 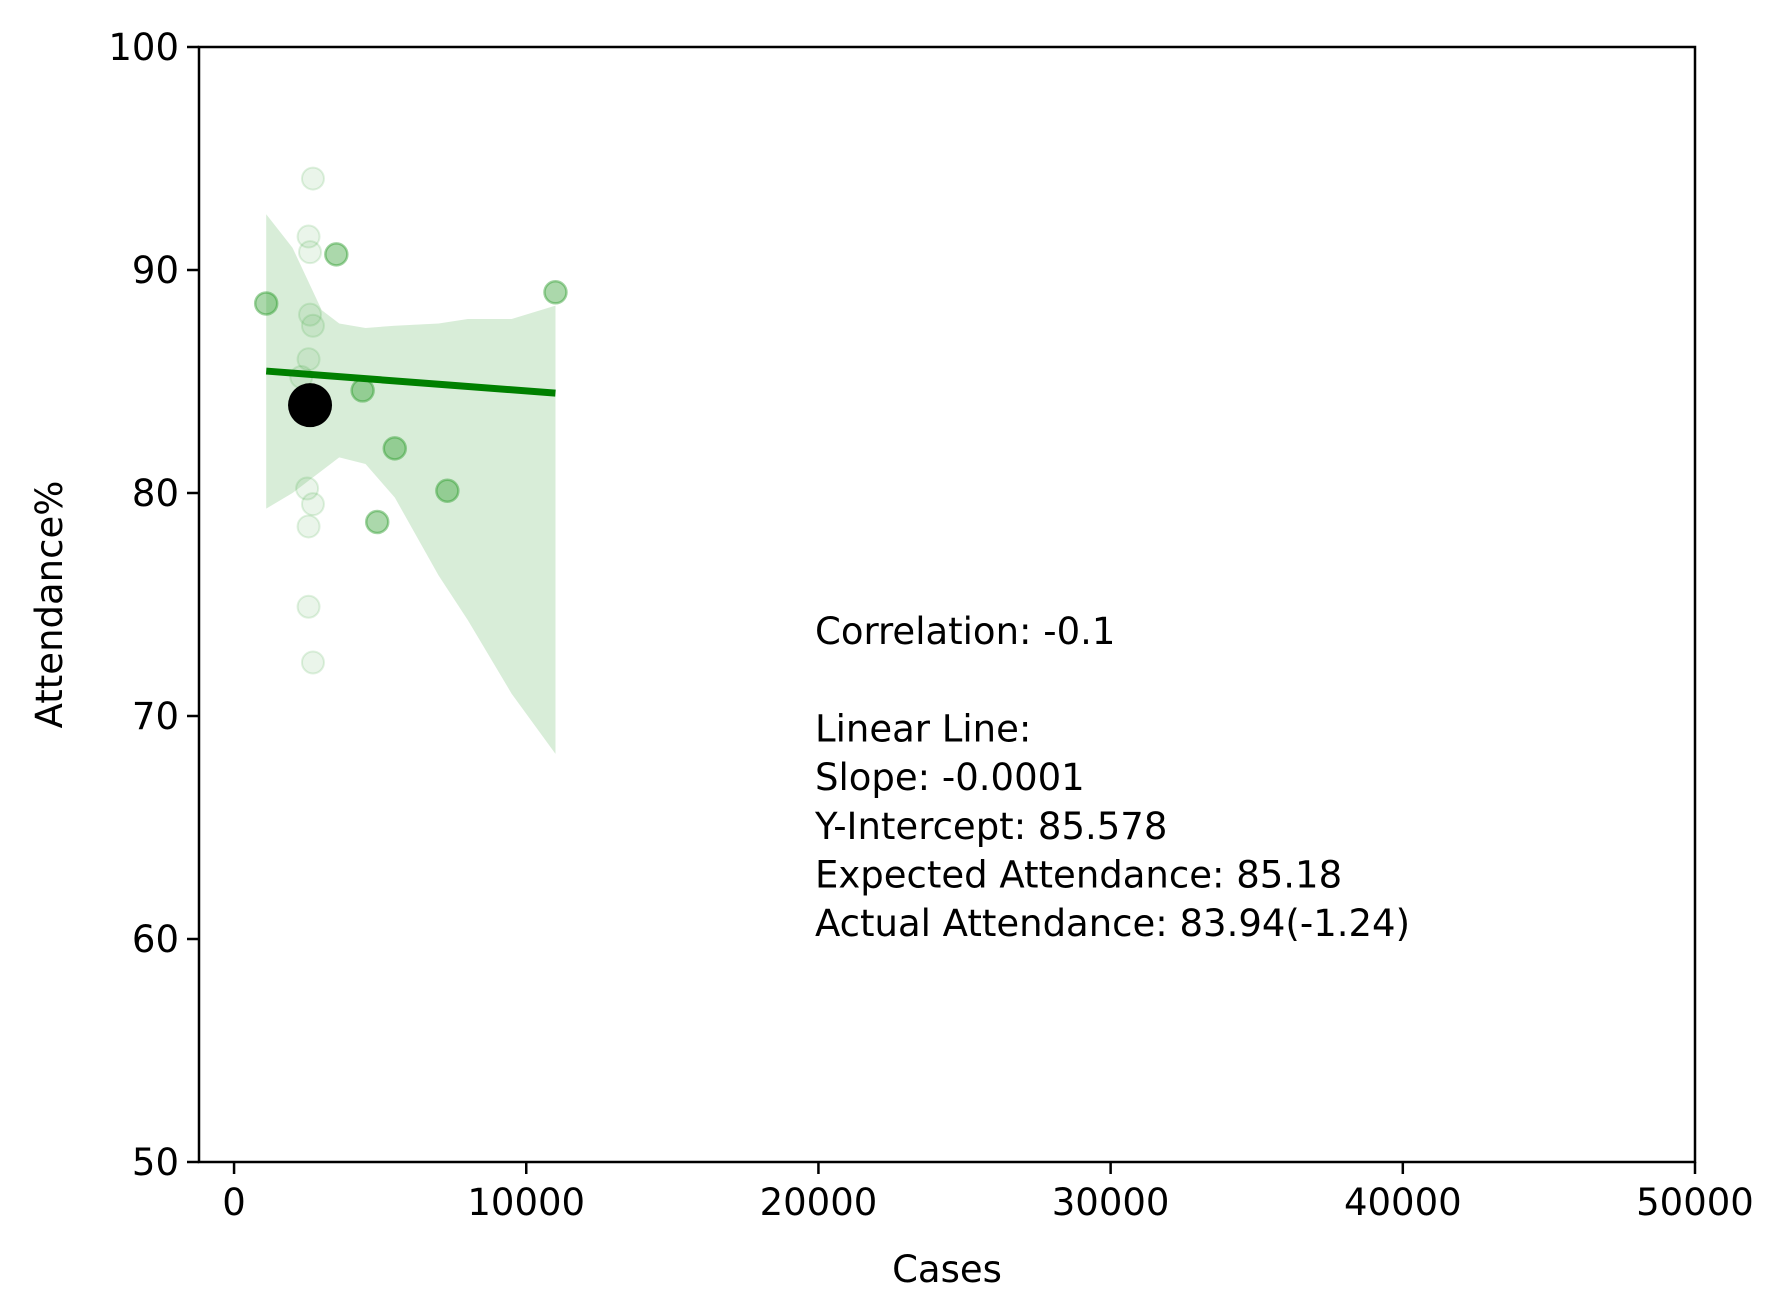 I want to click on x-tick-label: 40000, so click(x=1403, y=1202).